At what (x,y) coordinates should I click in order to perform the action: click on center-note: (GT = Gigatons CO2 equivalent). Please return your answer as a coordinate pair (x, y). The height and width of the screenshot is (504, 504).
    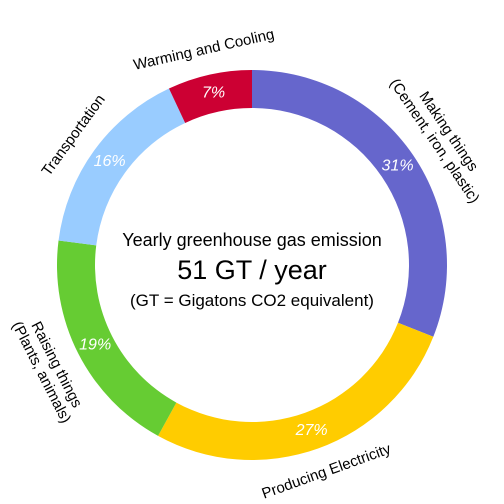
    Looking at the image, I should click on (252, 300).